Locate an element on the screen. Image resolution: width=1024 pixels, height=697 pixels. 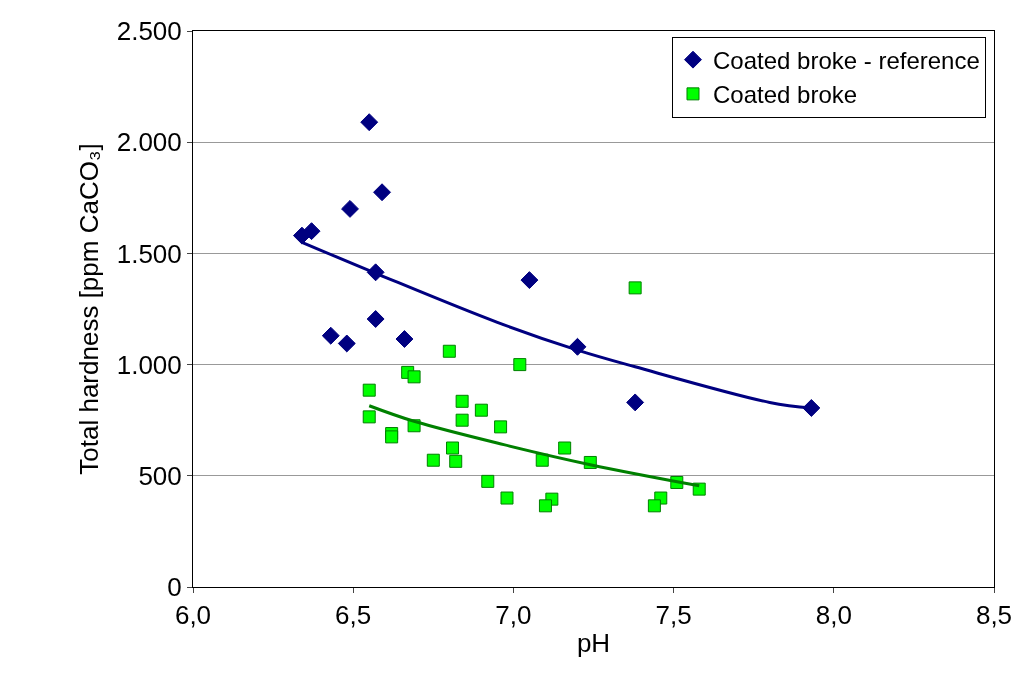
y-tick-label: 1.500 is located at coordinates (149, 253).